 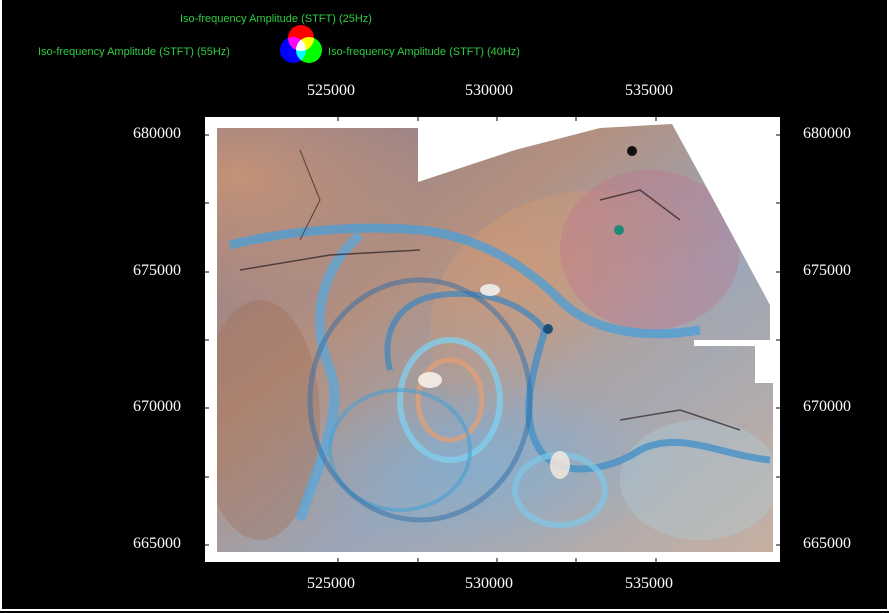 What do you see at coordinates (424, 52) in the screenshot?
I see `legend-label-40hz: Iso-frequency Amplitude (STFT) (40Hz)` at bounding box center [424, 52].